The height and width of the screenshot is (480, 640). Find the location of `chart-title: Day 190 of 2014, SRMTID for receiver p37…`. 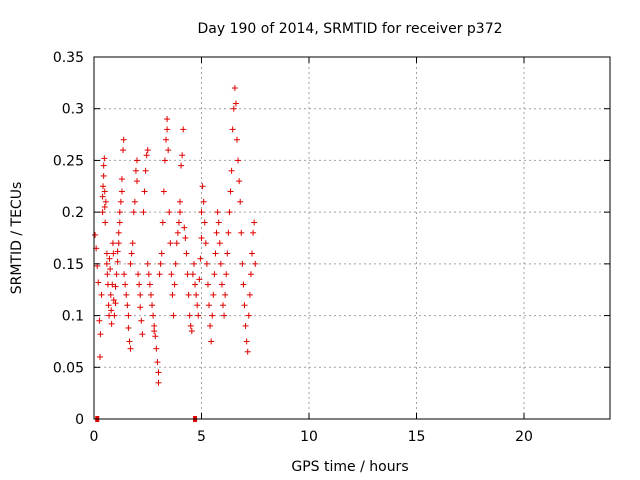

chart-title: Day 190 of 2014, SRMTID for receiver p37… is located at coordinates (349, 29).